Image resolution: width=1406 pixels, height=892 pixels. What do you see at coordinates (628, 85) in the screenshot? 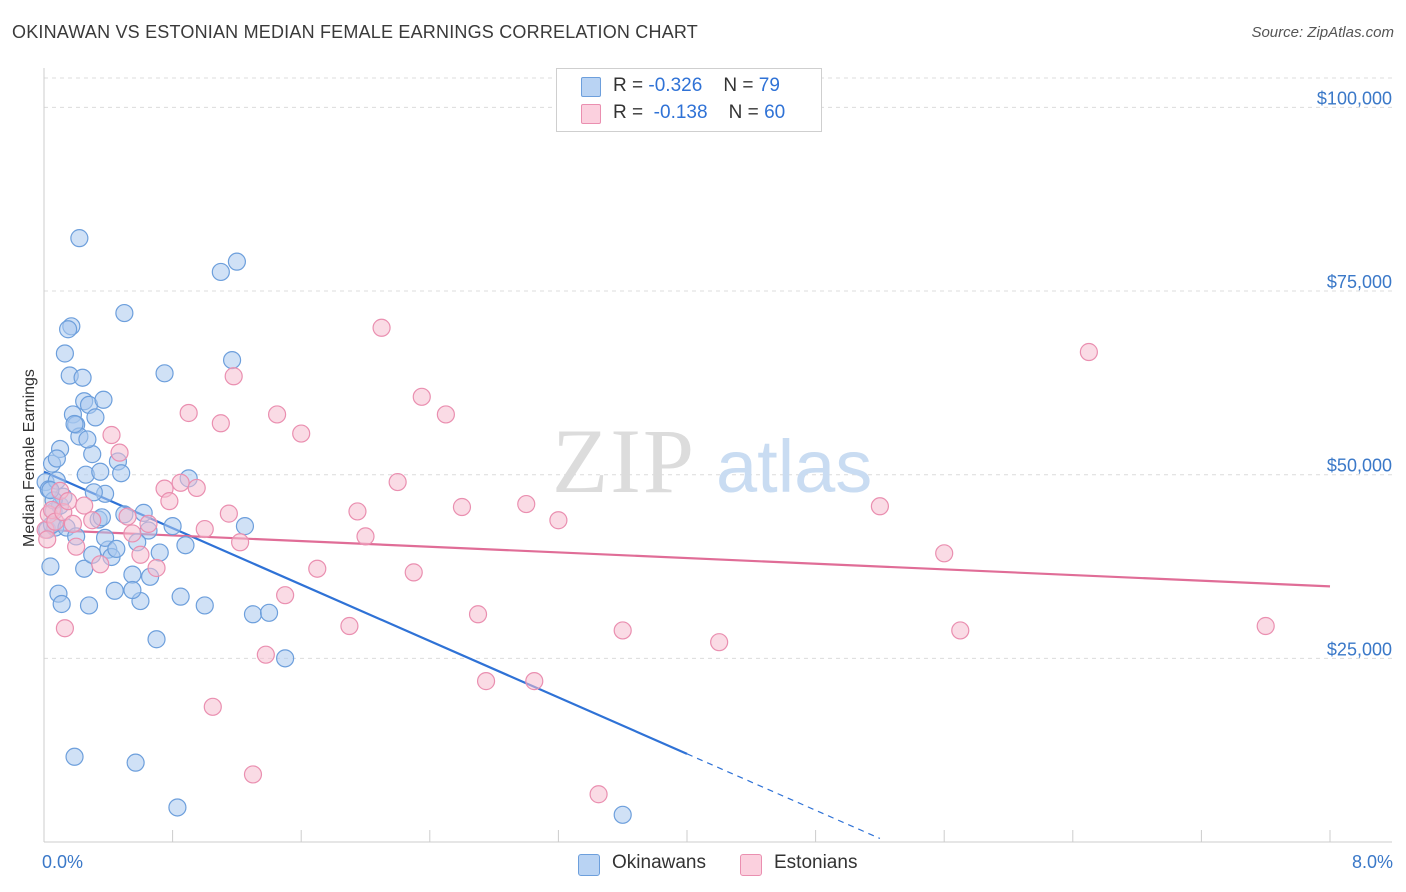
I see `okinawans-r-label: R =` at bounding box center [628, 85].